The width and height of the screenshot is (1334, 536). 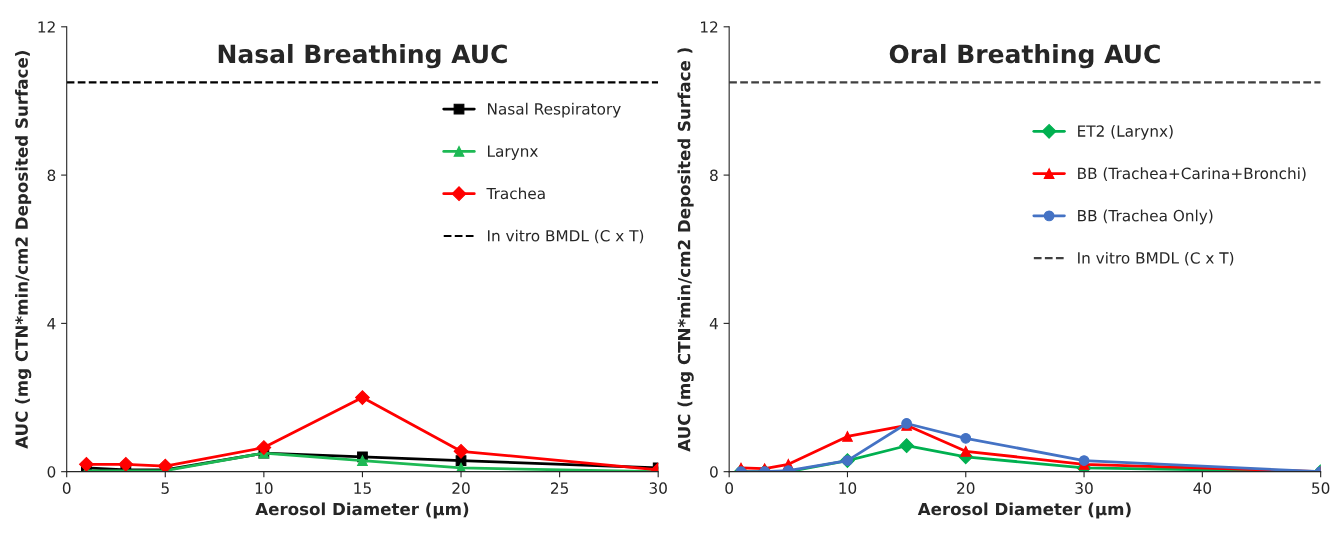 What do you see at coordinates (513, 152) in the screenshot?
I see `legend-label: Larynx` at bounding box center [513, 152].